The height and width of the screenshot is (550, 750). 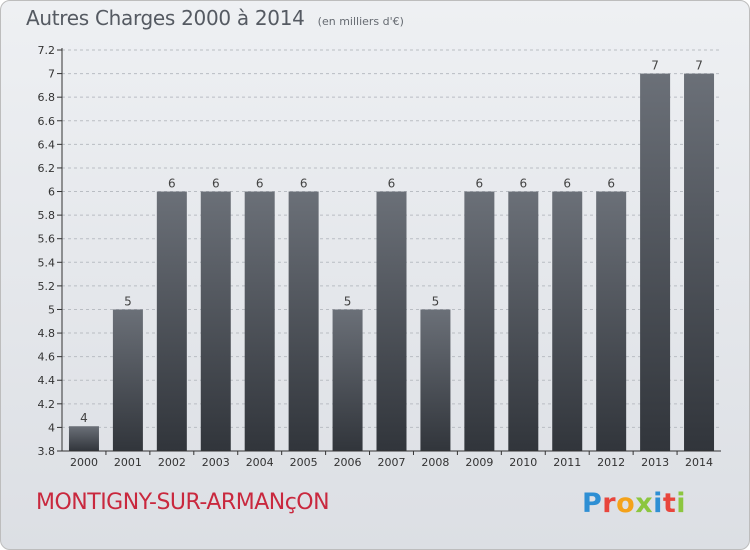 I want to click on logo-letter: o, so click(x=626, y=503).